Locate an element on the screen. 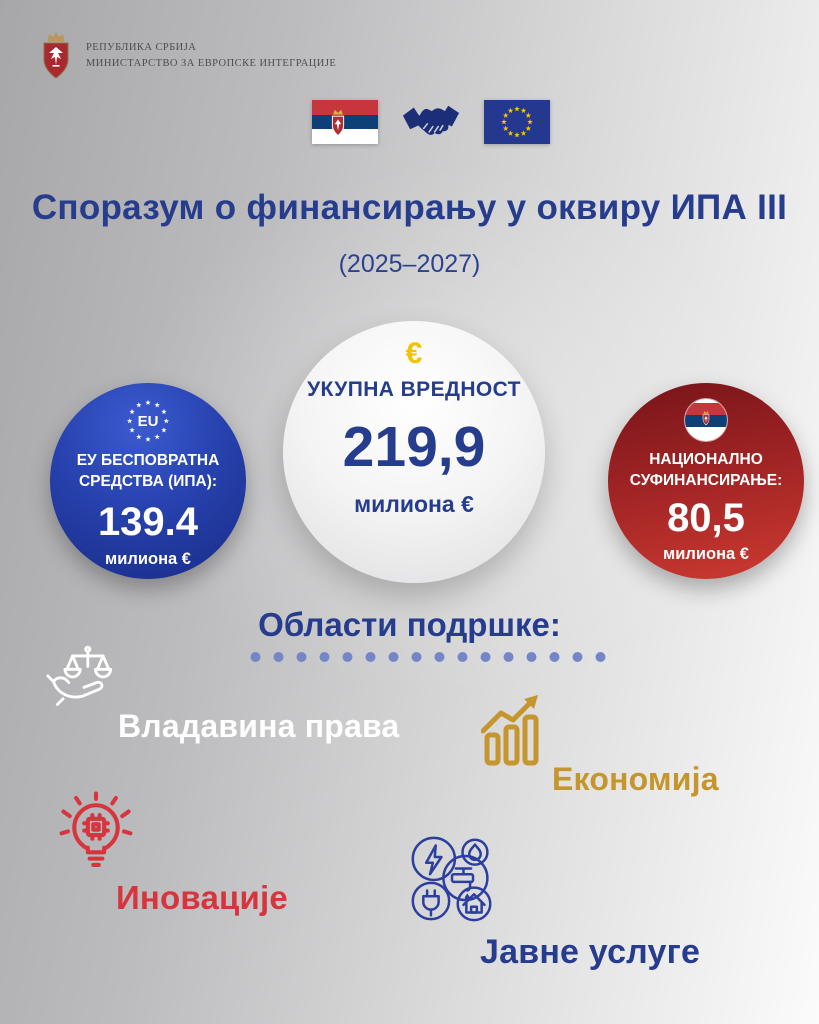 The height and width of the screenshot is (1024, 819). lightbulb-chip-icon is located at coordinates (96, 838).